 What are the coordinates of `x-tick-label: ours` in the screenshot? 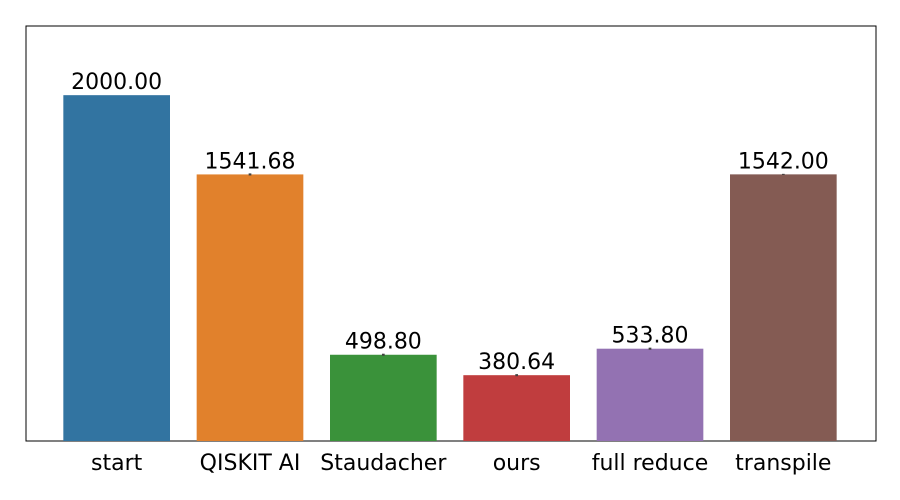 It's located at (517, 463).